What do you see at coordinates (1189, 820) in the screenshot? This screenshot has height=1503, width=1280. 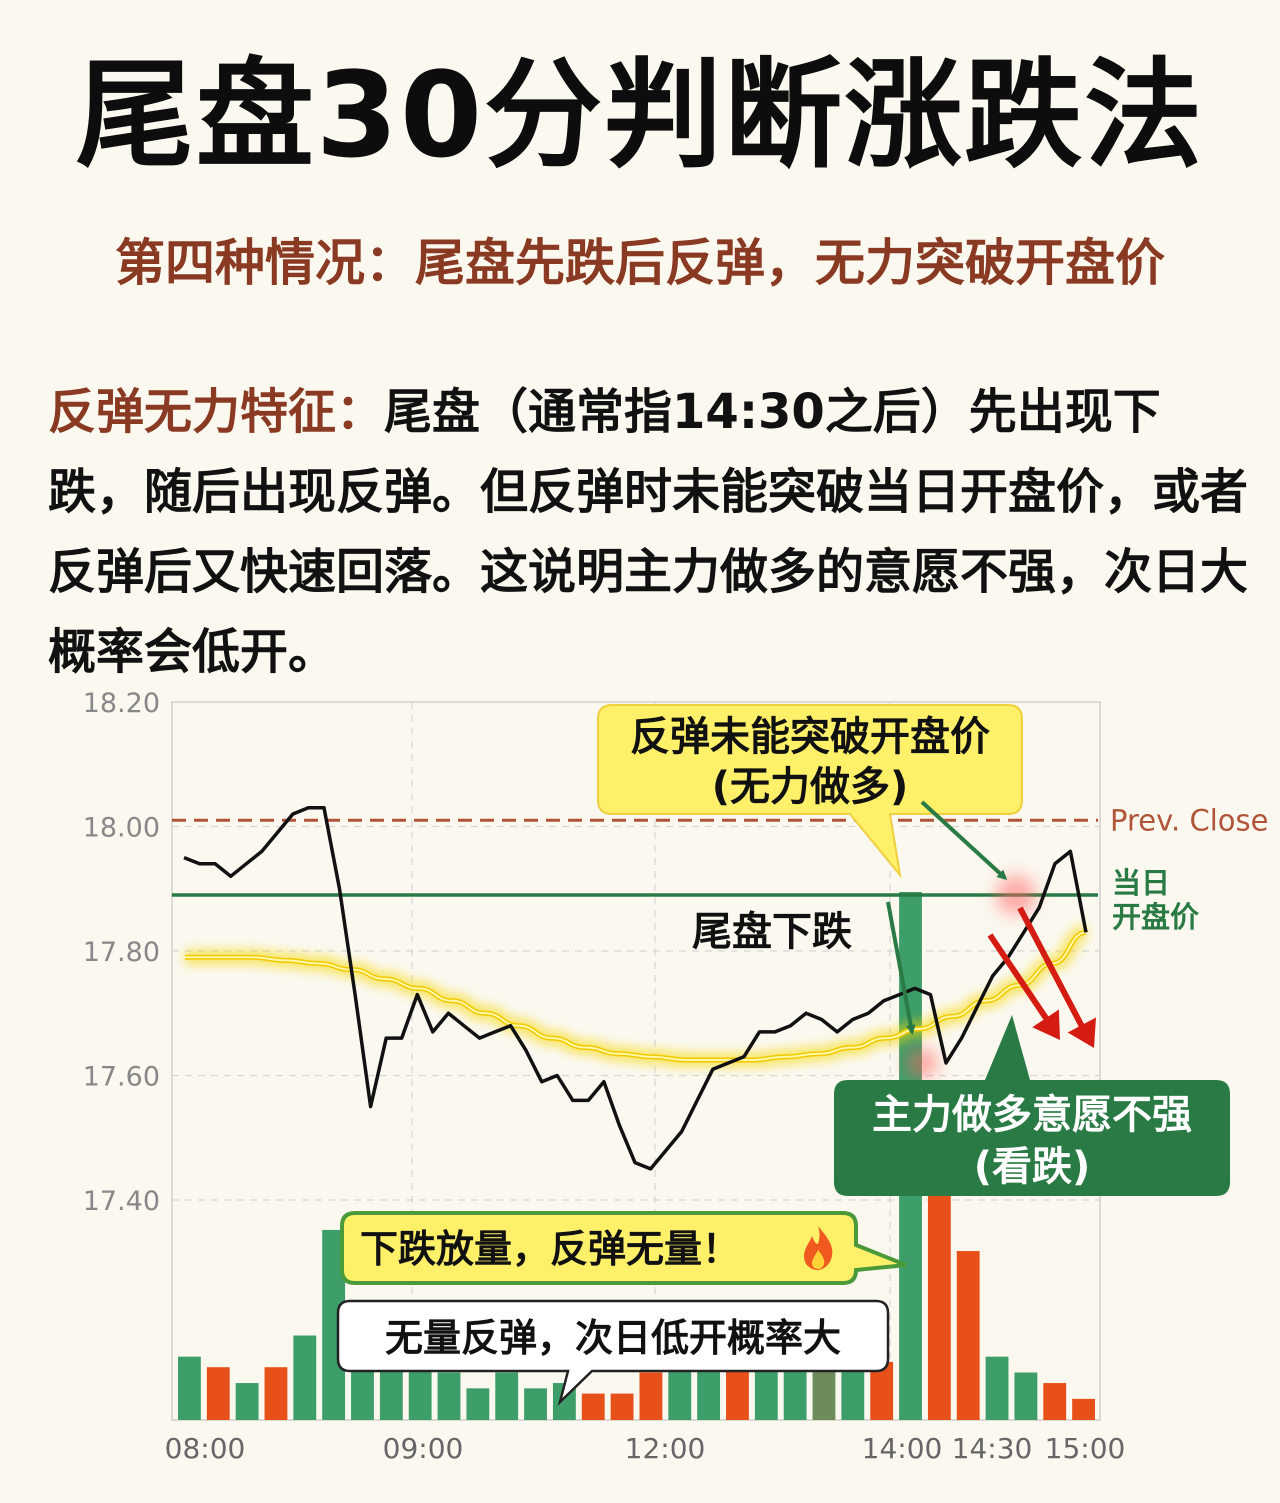 I see `prev-close-label: Prev. Close` at bounding box center [1189, 820].